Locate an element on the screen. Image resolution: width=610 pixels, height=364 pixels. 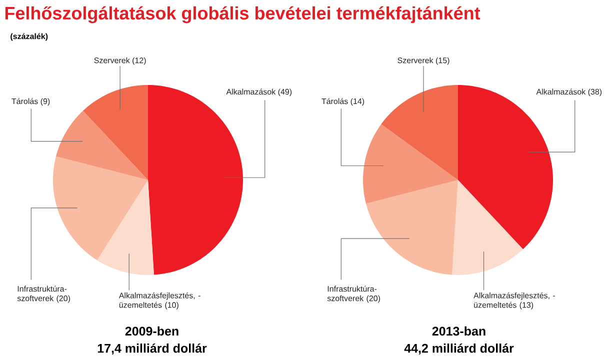
text: 2009-ben is located at coordinates (151, 331).